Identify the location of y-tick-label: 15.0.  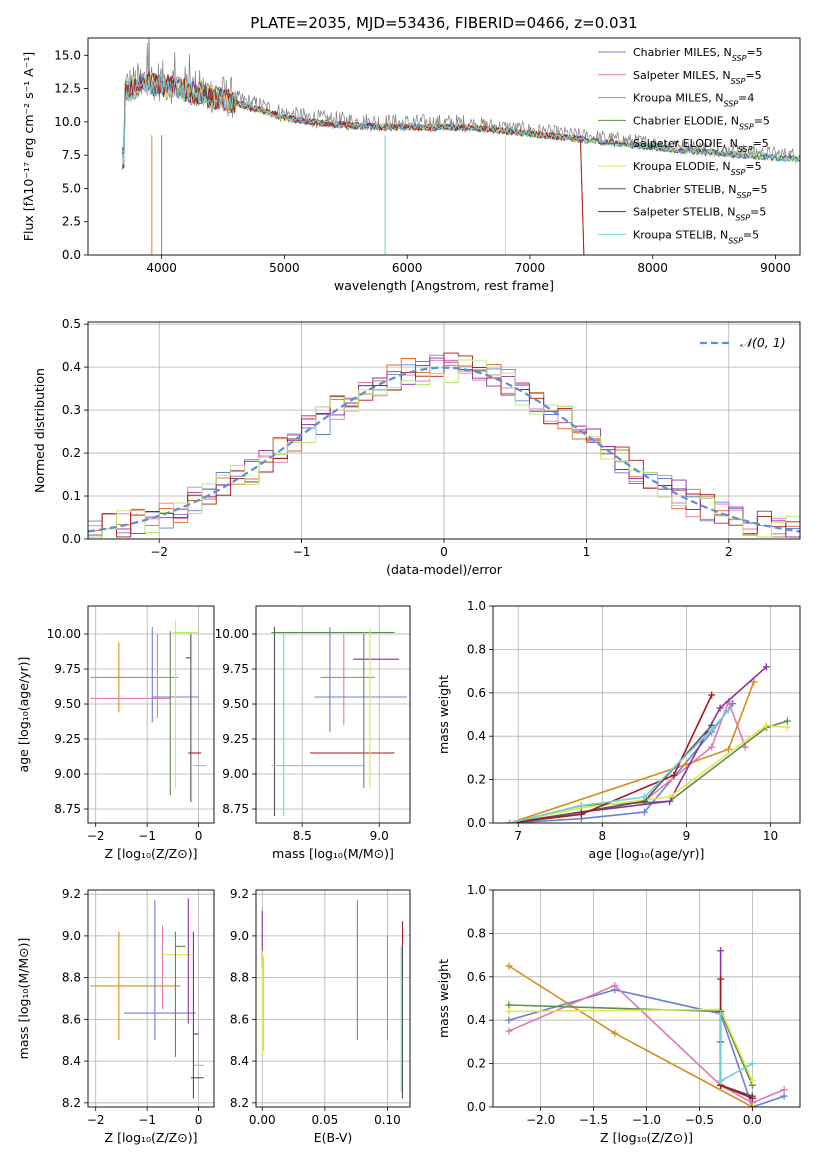
(67, 55).